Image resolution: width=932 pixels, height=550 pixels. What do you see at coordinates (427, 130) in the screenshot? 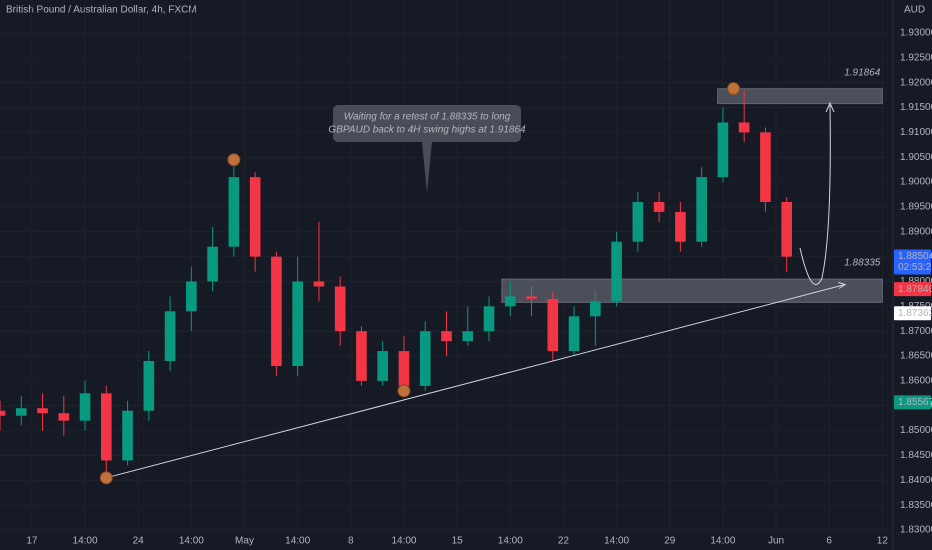
I see `annotation-text: GBPAUD back to 4H swing highs at 1.91864` at bounding box center [427, 130].